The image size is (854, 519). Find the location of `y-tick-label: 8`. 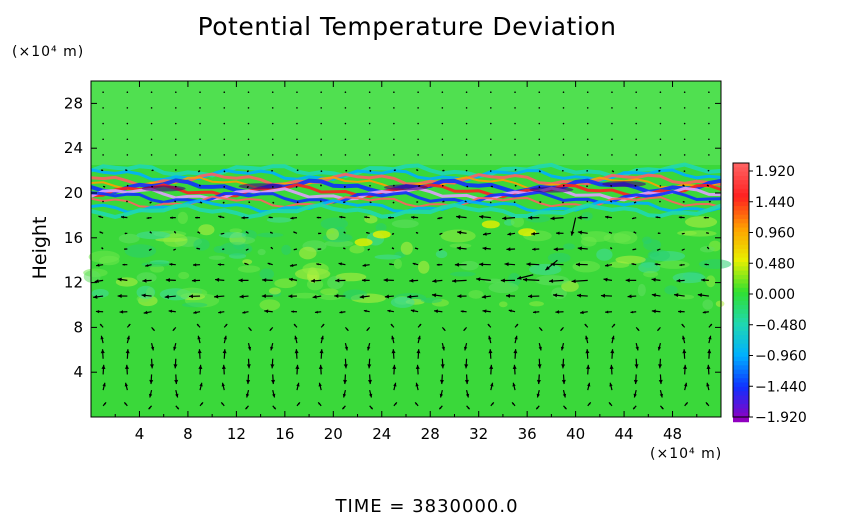

y-tick-label: 8 is located at coordinates (78, 327).